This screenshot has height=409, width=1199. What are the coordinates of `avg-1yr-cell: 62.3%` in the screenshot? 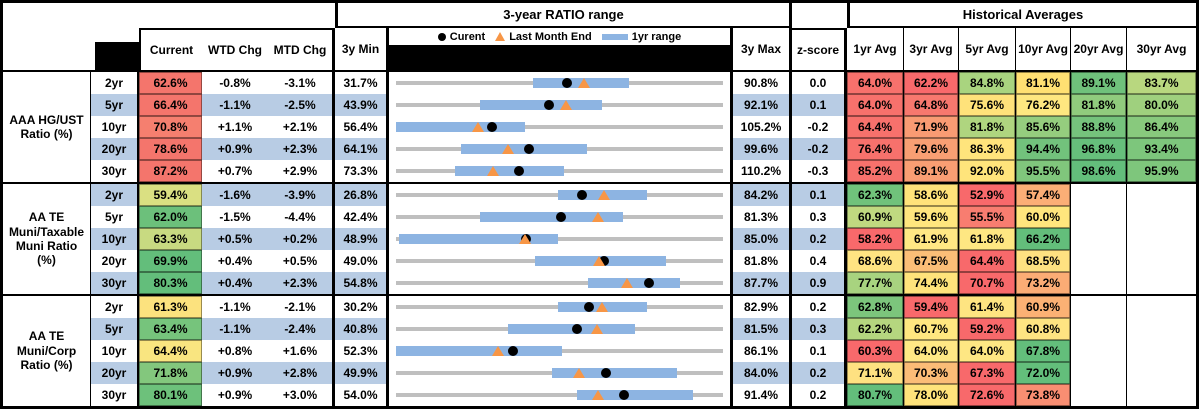 It's located at (875, 195).